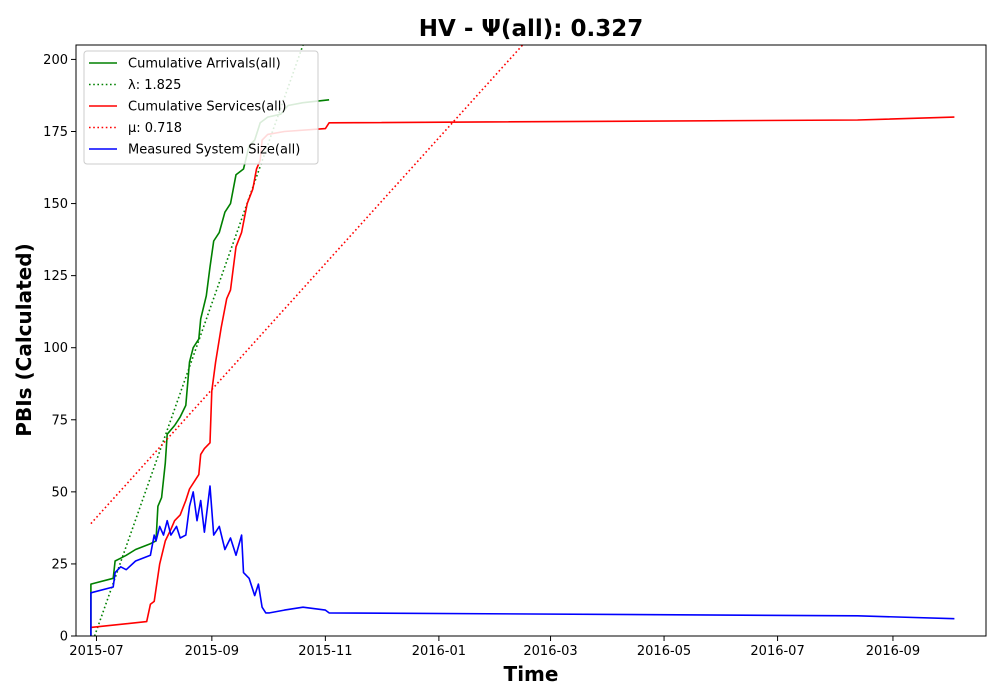 The width and height of the screenshot is (1000, 700). Describe the element at coordinates (55, 276) in the screenshot. I see `y-tick-label: 125` at that location.